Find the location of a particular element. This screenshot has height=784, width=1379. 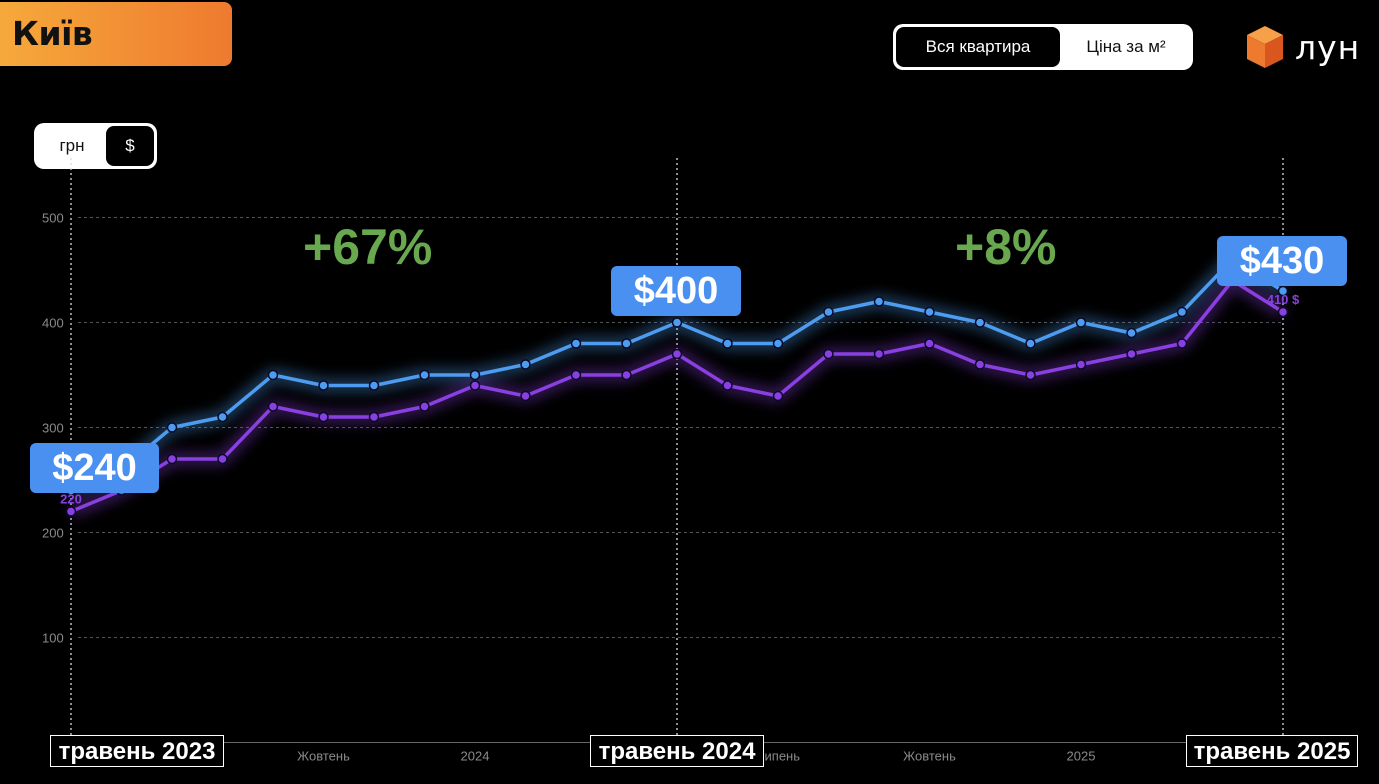

currency-toggle: грн $ is located at coordinates (95, 146).